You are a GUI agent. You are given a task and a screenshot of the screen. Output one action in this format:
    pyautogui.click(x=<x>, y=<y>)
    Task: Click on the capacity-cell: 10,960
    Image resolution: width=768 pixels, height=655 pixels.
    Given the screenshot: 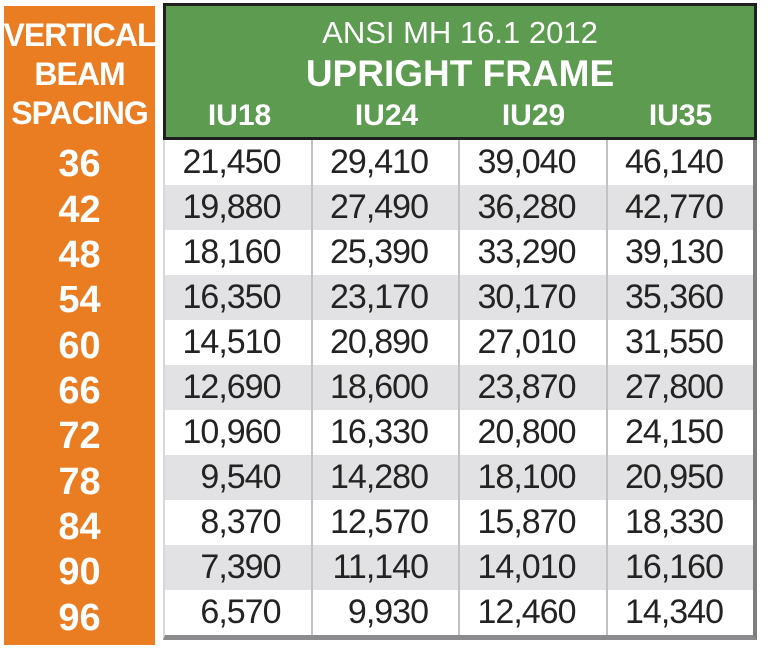 What is the action you would take?
    pyautogui.click(x=232, y=432)
    